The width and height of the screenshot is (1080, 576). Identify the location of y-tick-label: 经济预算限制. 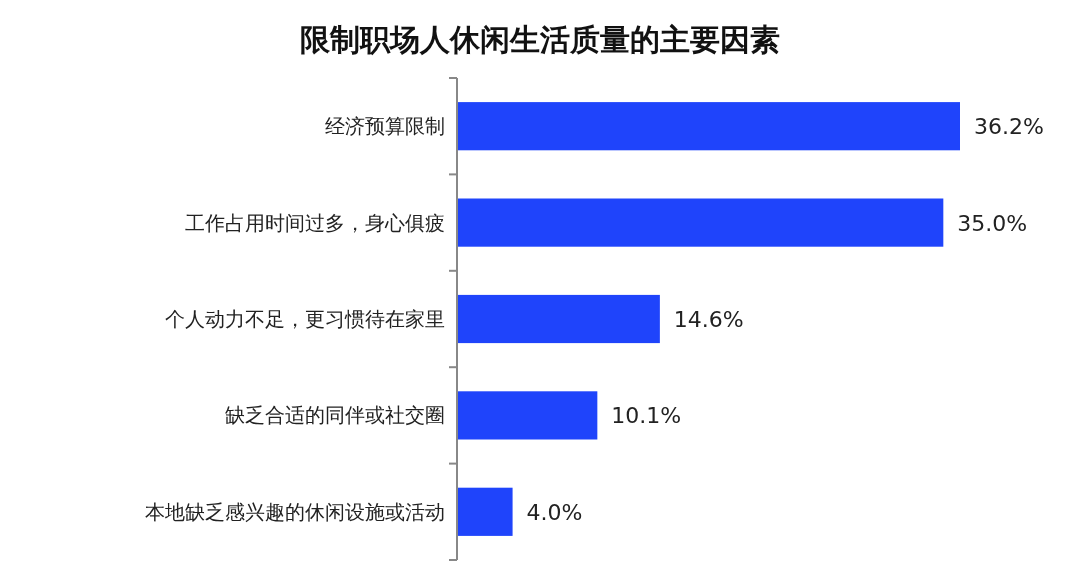
(385, 126).